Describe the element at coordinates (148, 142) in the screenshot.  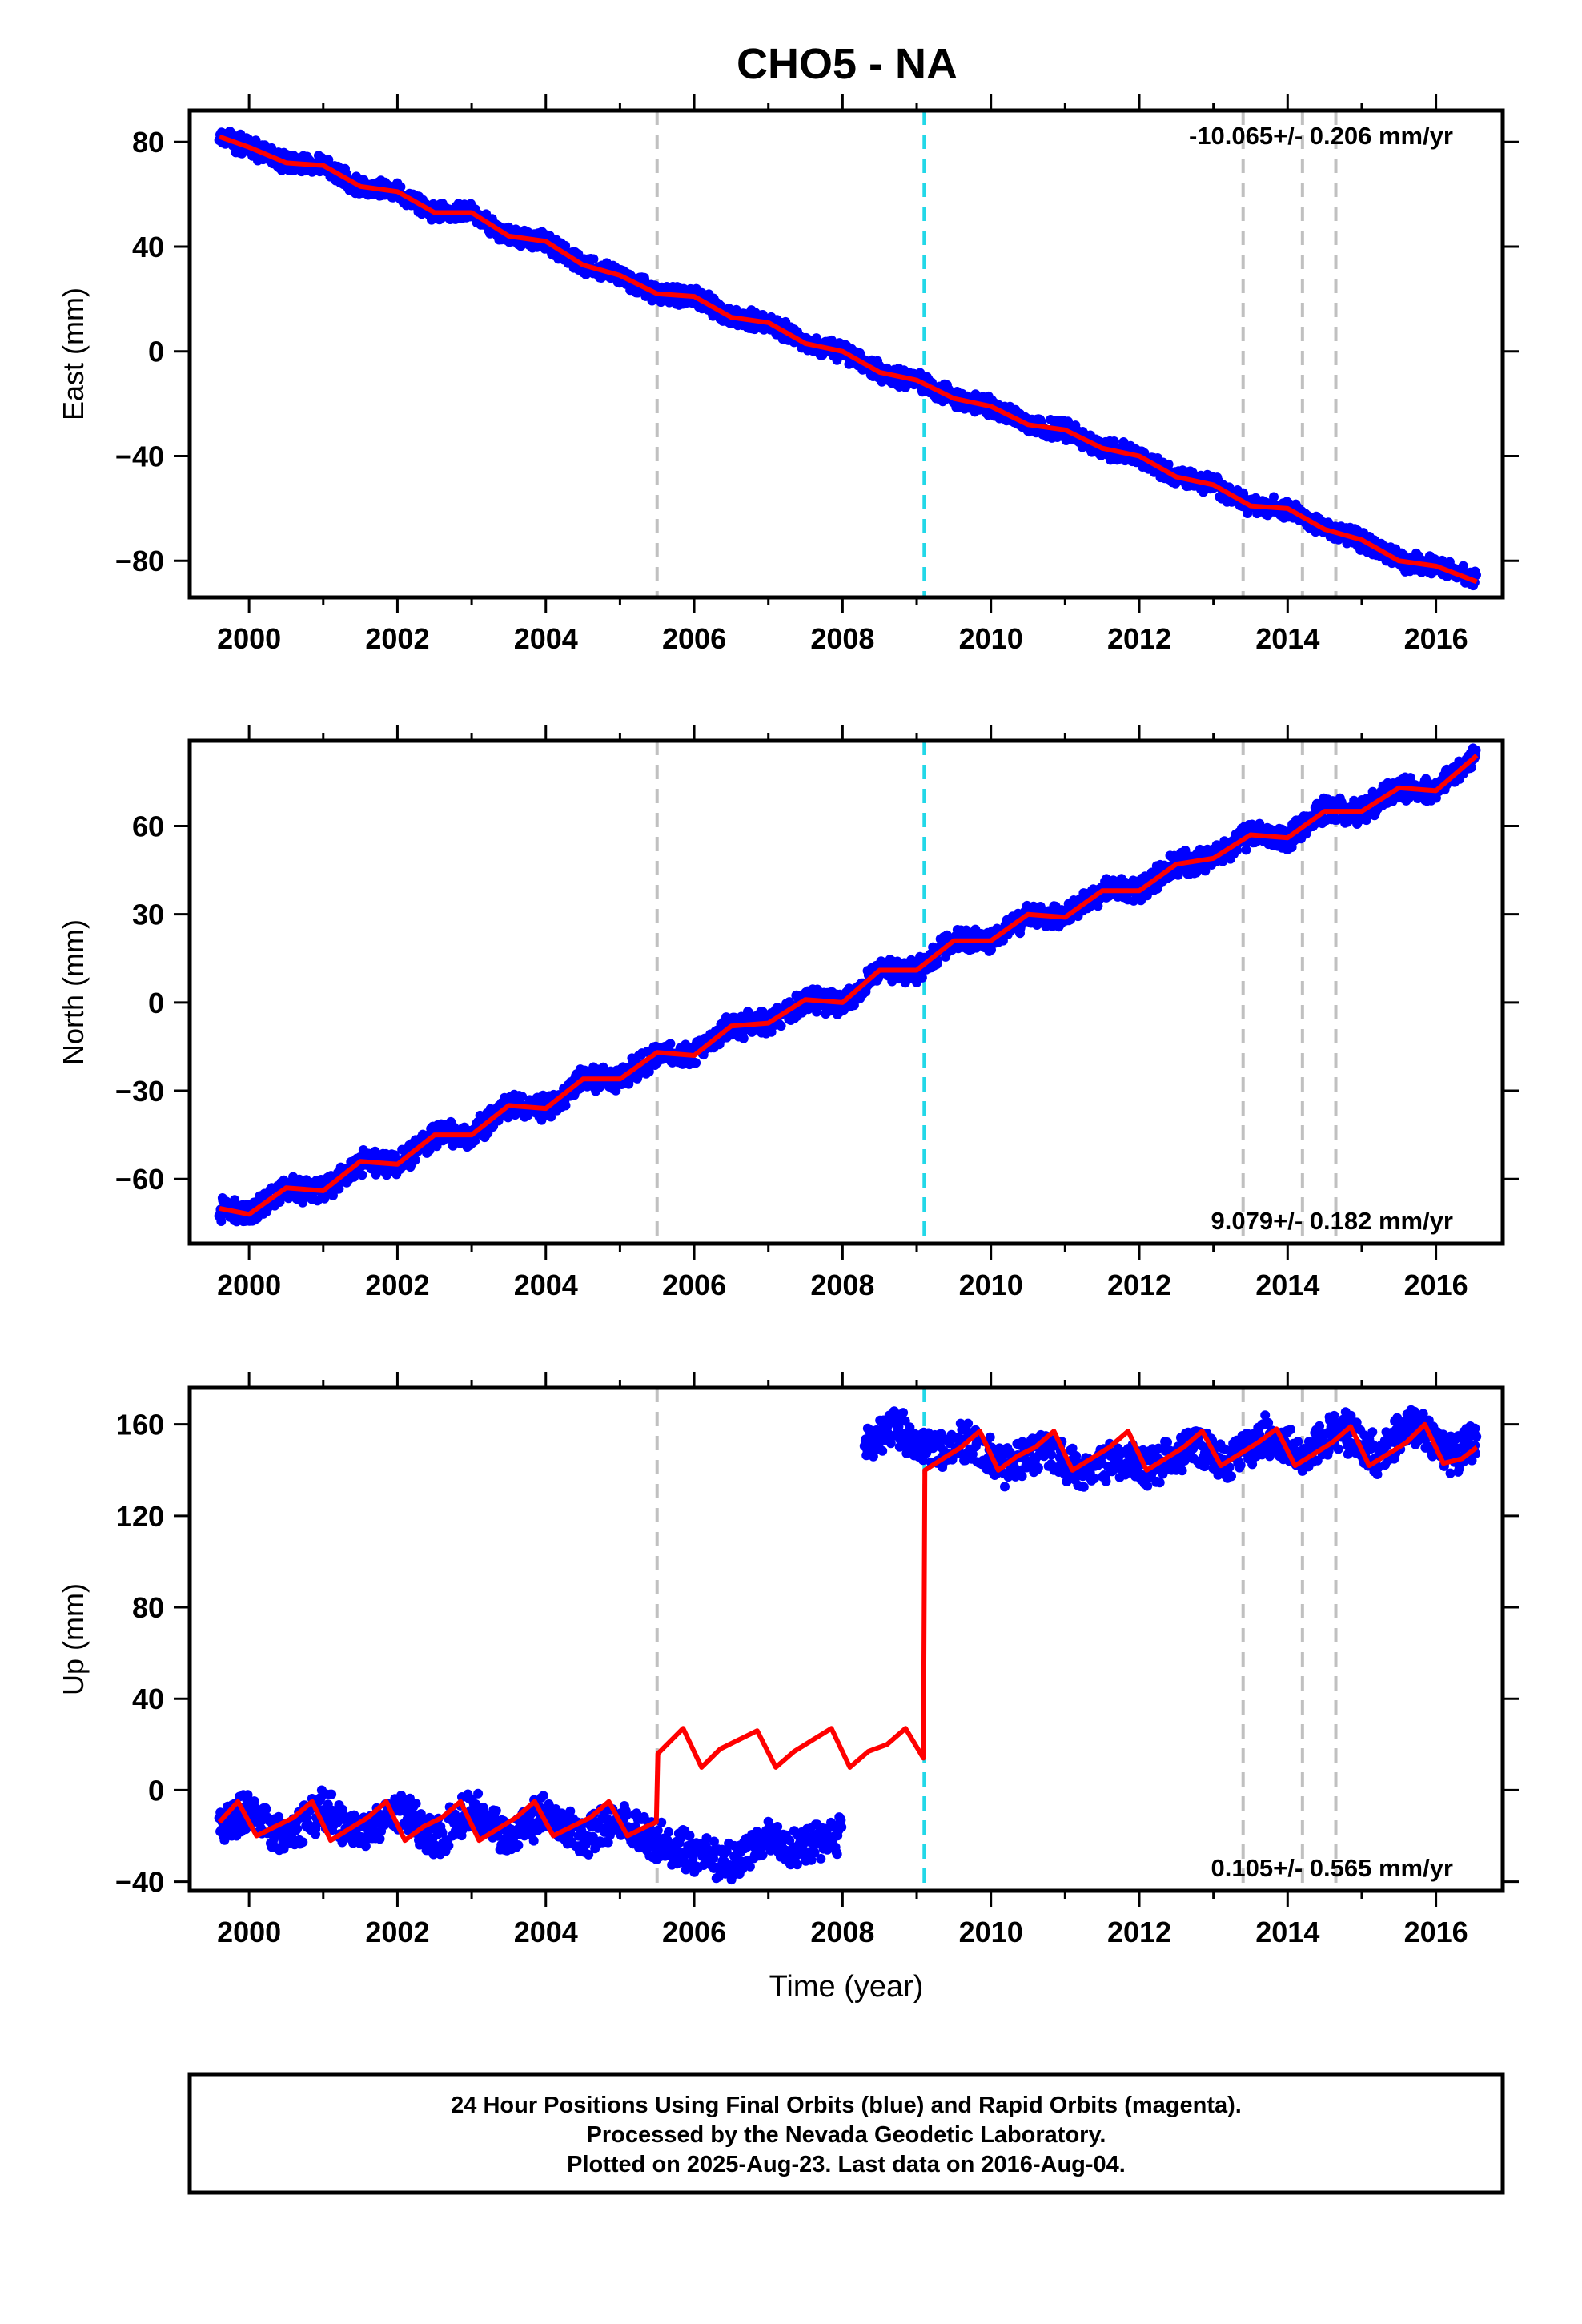
I see `y-tick-label: 80` at that location.